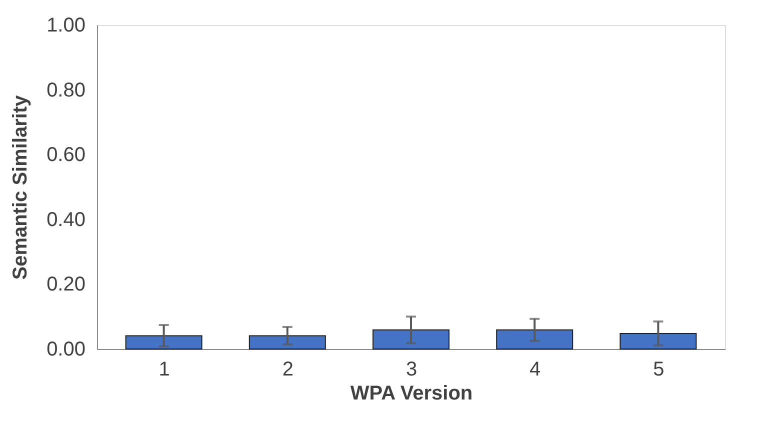 This screenshot has width=760, height=436. What do you see at coordinates (412, 369) in the screenshot?
I see `x-tick-label: 3` at bounding box center [412, 369].